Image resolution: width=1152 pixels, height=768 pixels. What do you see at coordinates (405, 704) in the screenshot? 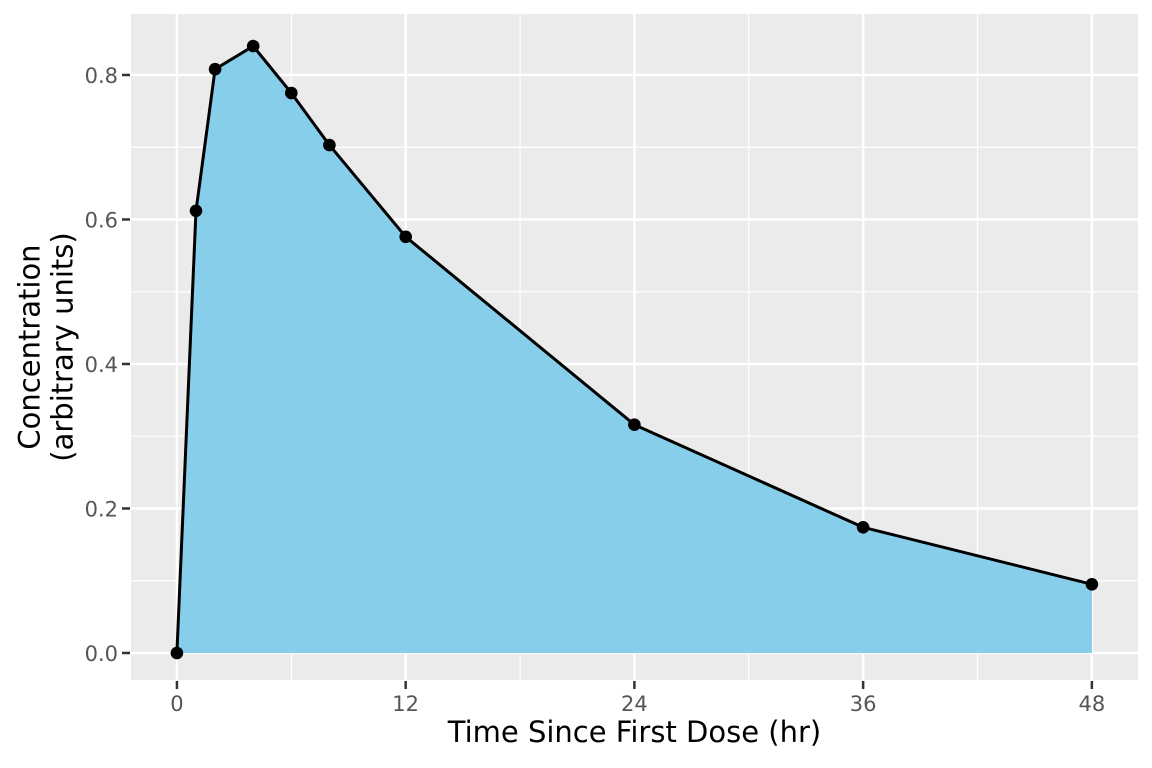
I see `x-tick-label: 12` at bounding box center [405, 704].